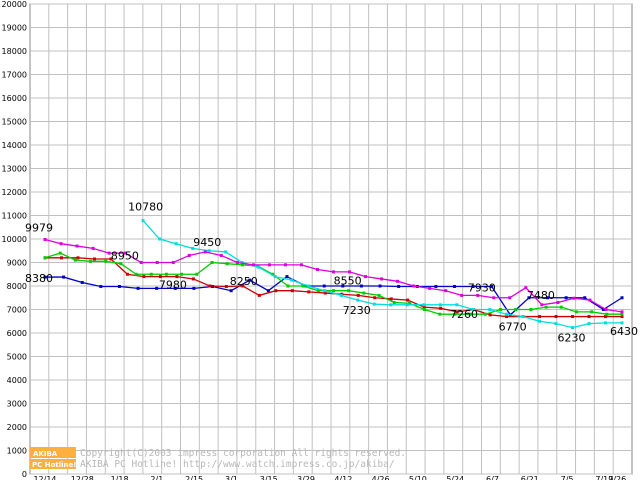  I want to click on y-tick-label: 20000, so click(14, 4).